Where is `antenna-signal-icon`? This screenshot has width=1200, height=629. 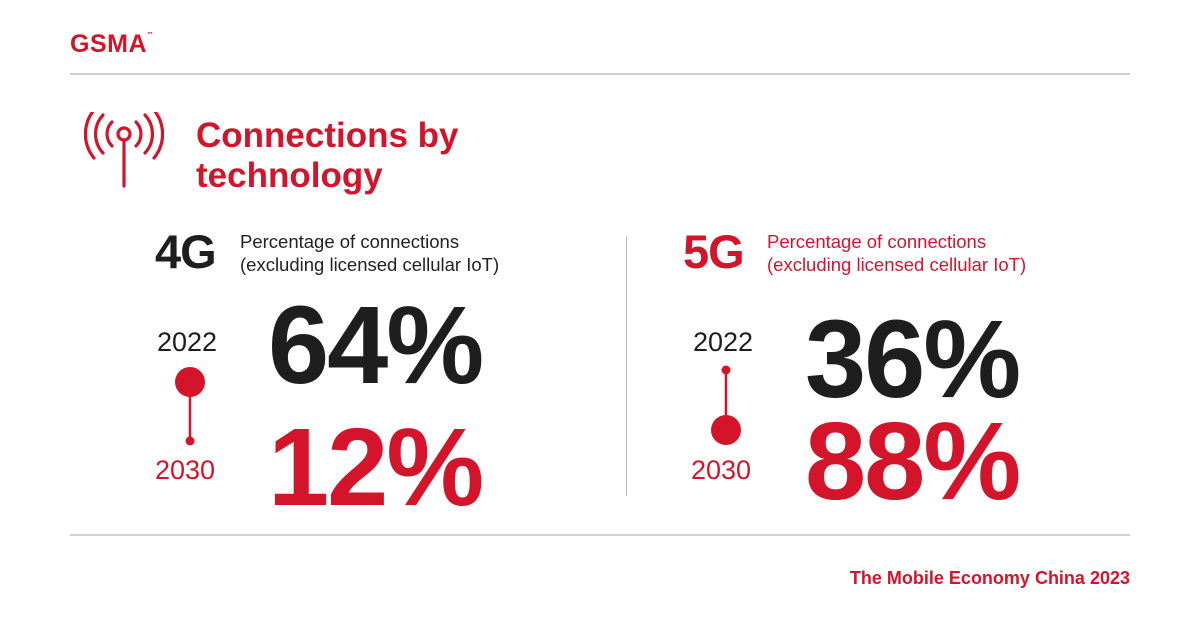 antenna-signal-icon is located at coordinates (124, 150).